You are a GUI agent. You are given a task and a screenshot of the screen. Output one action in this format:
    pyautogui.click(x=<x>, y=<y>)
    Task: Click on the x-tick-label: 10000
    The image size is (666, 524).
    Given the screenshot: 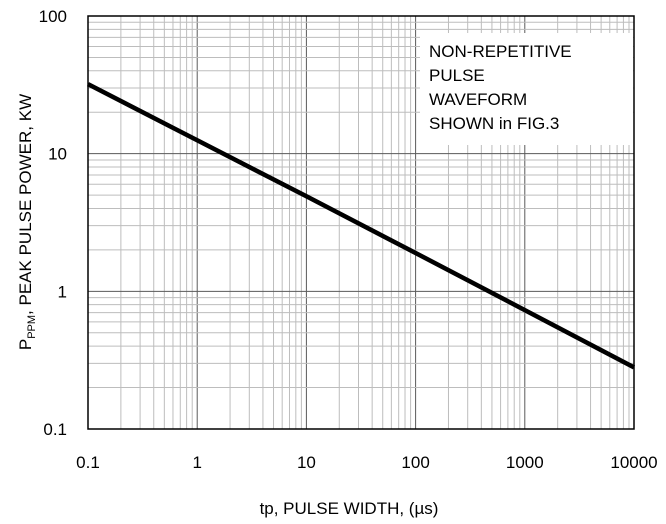 What is the action you would take?
    pyautogui.click(x=633, y=462)
    